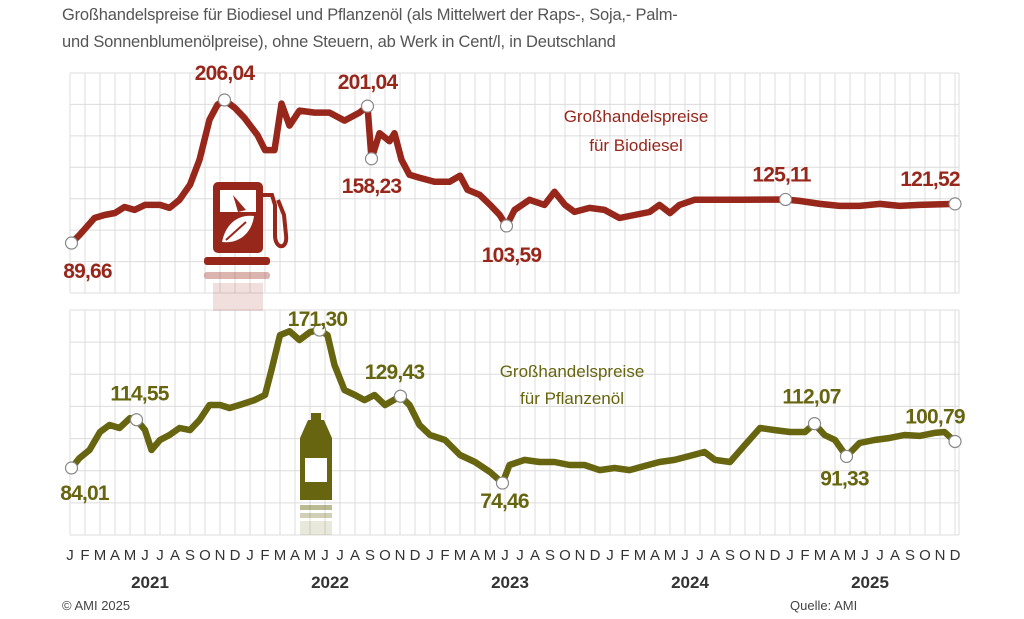 The image size is (1024, 619). I want to click on series-label-pflanzenoel-line2: für Pflanzenöl, so click(572, 398).